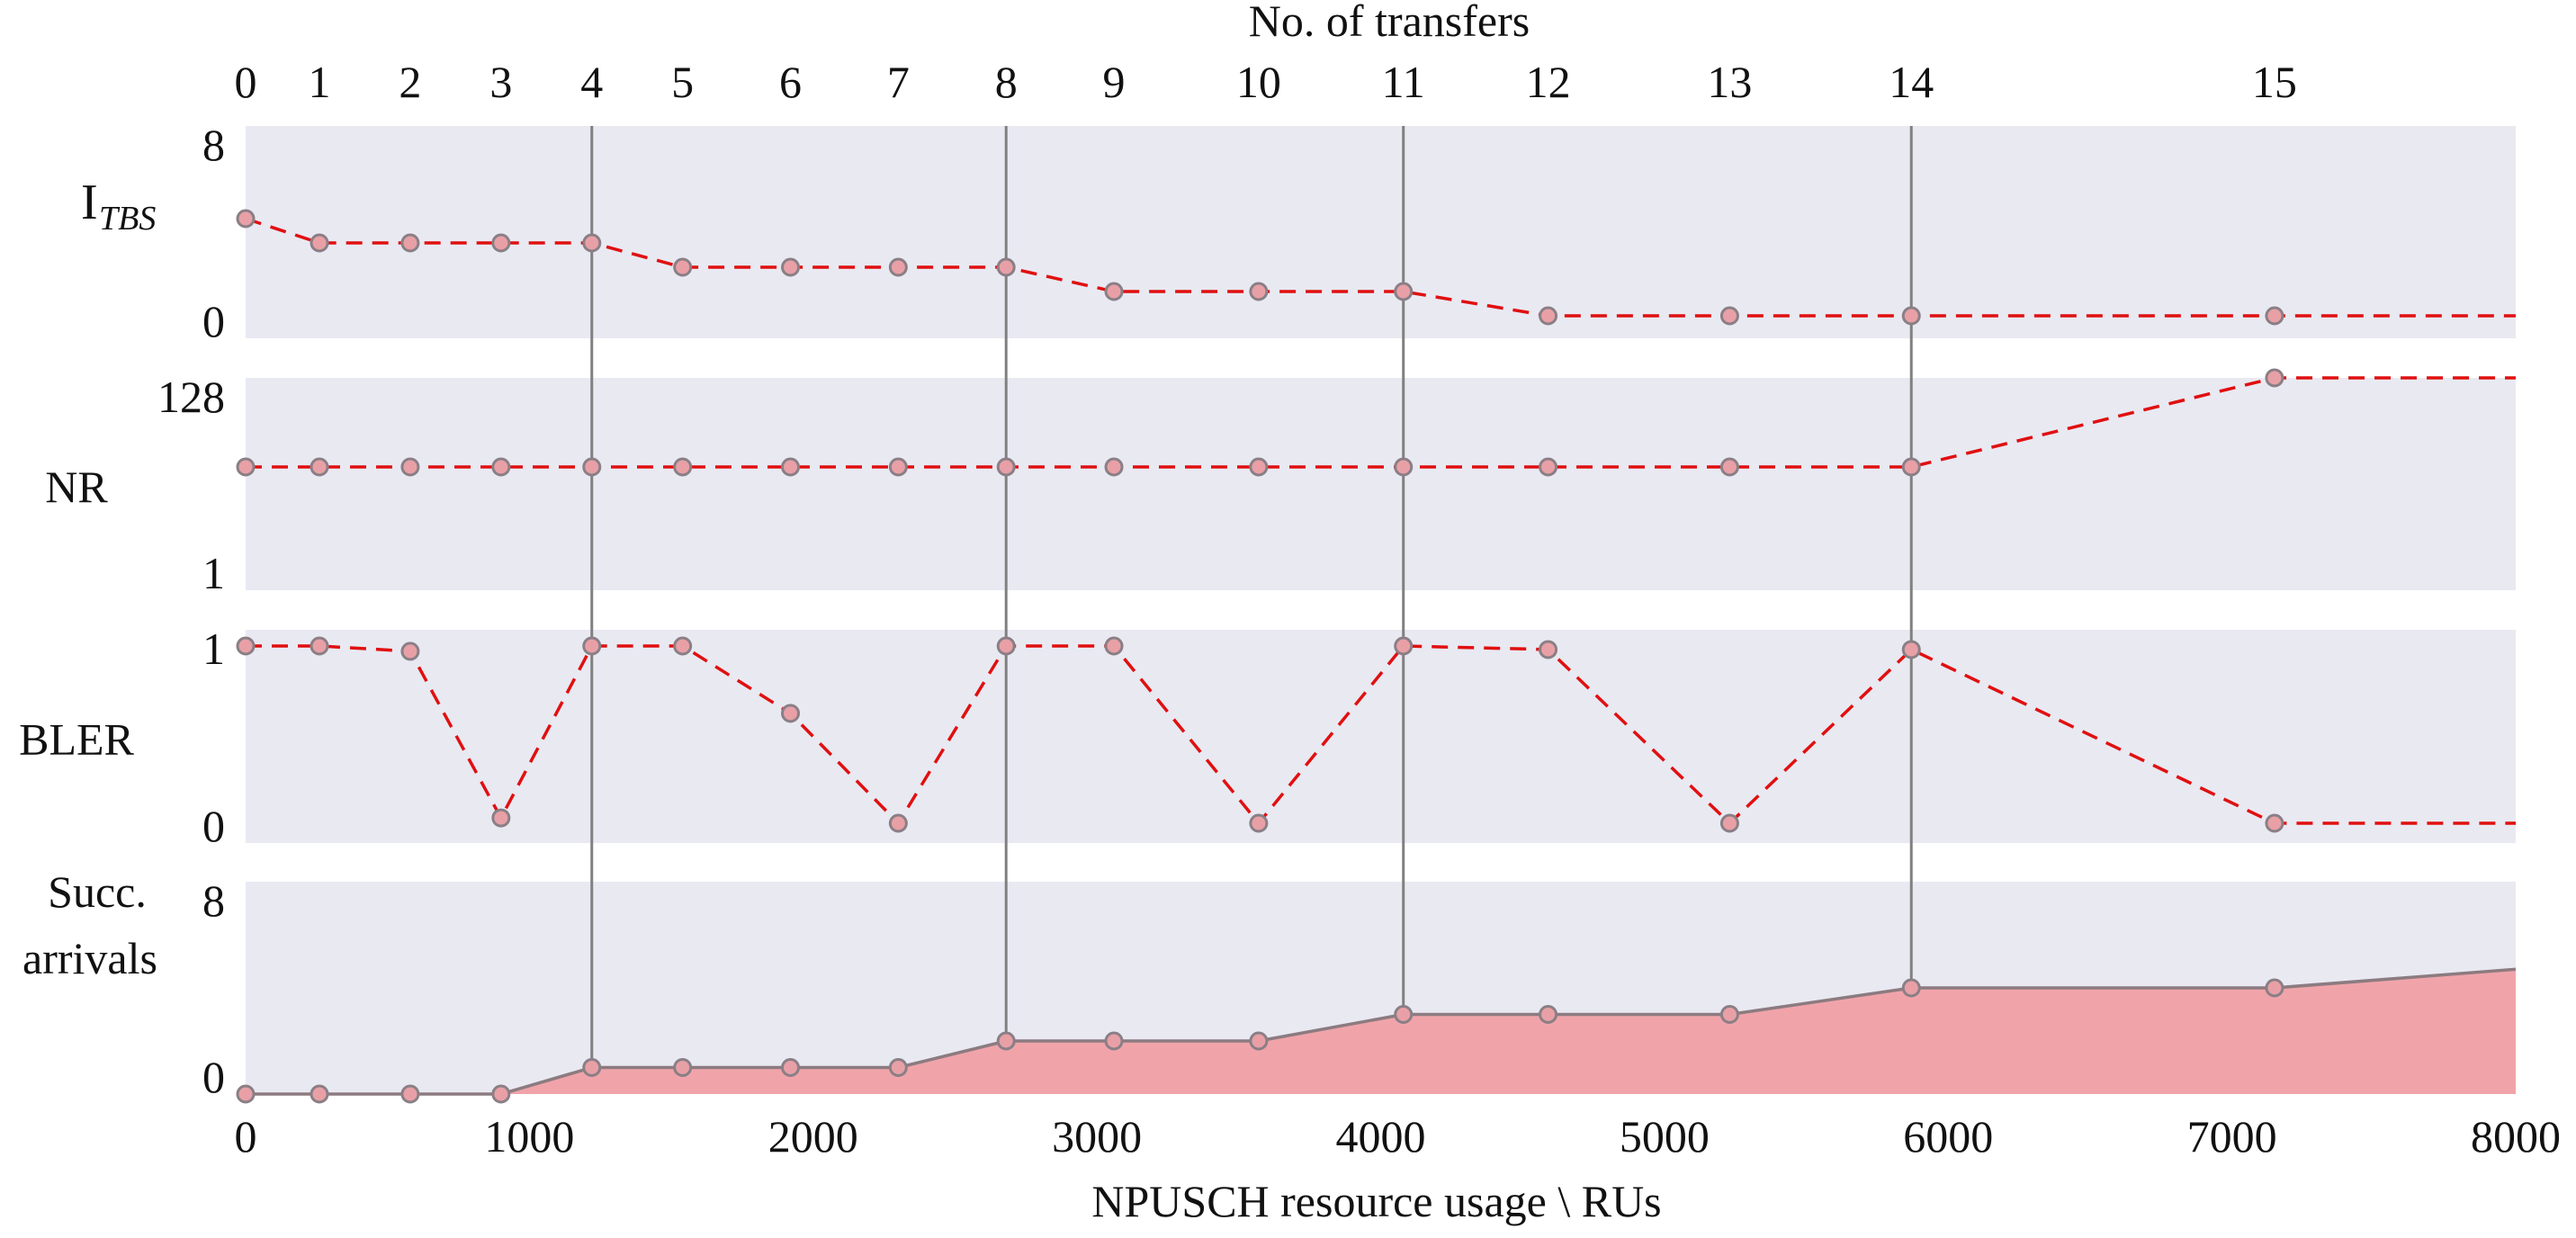 Image resolution: width=2576 pixels, height=1238 pixels. Describe the element at coordinates (90, 202) in the screenshot. I see `panel-label-itbs: I` at that location.